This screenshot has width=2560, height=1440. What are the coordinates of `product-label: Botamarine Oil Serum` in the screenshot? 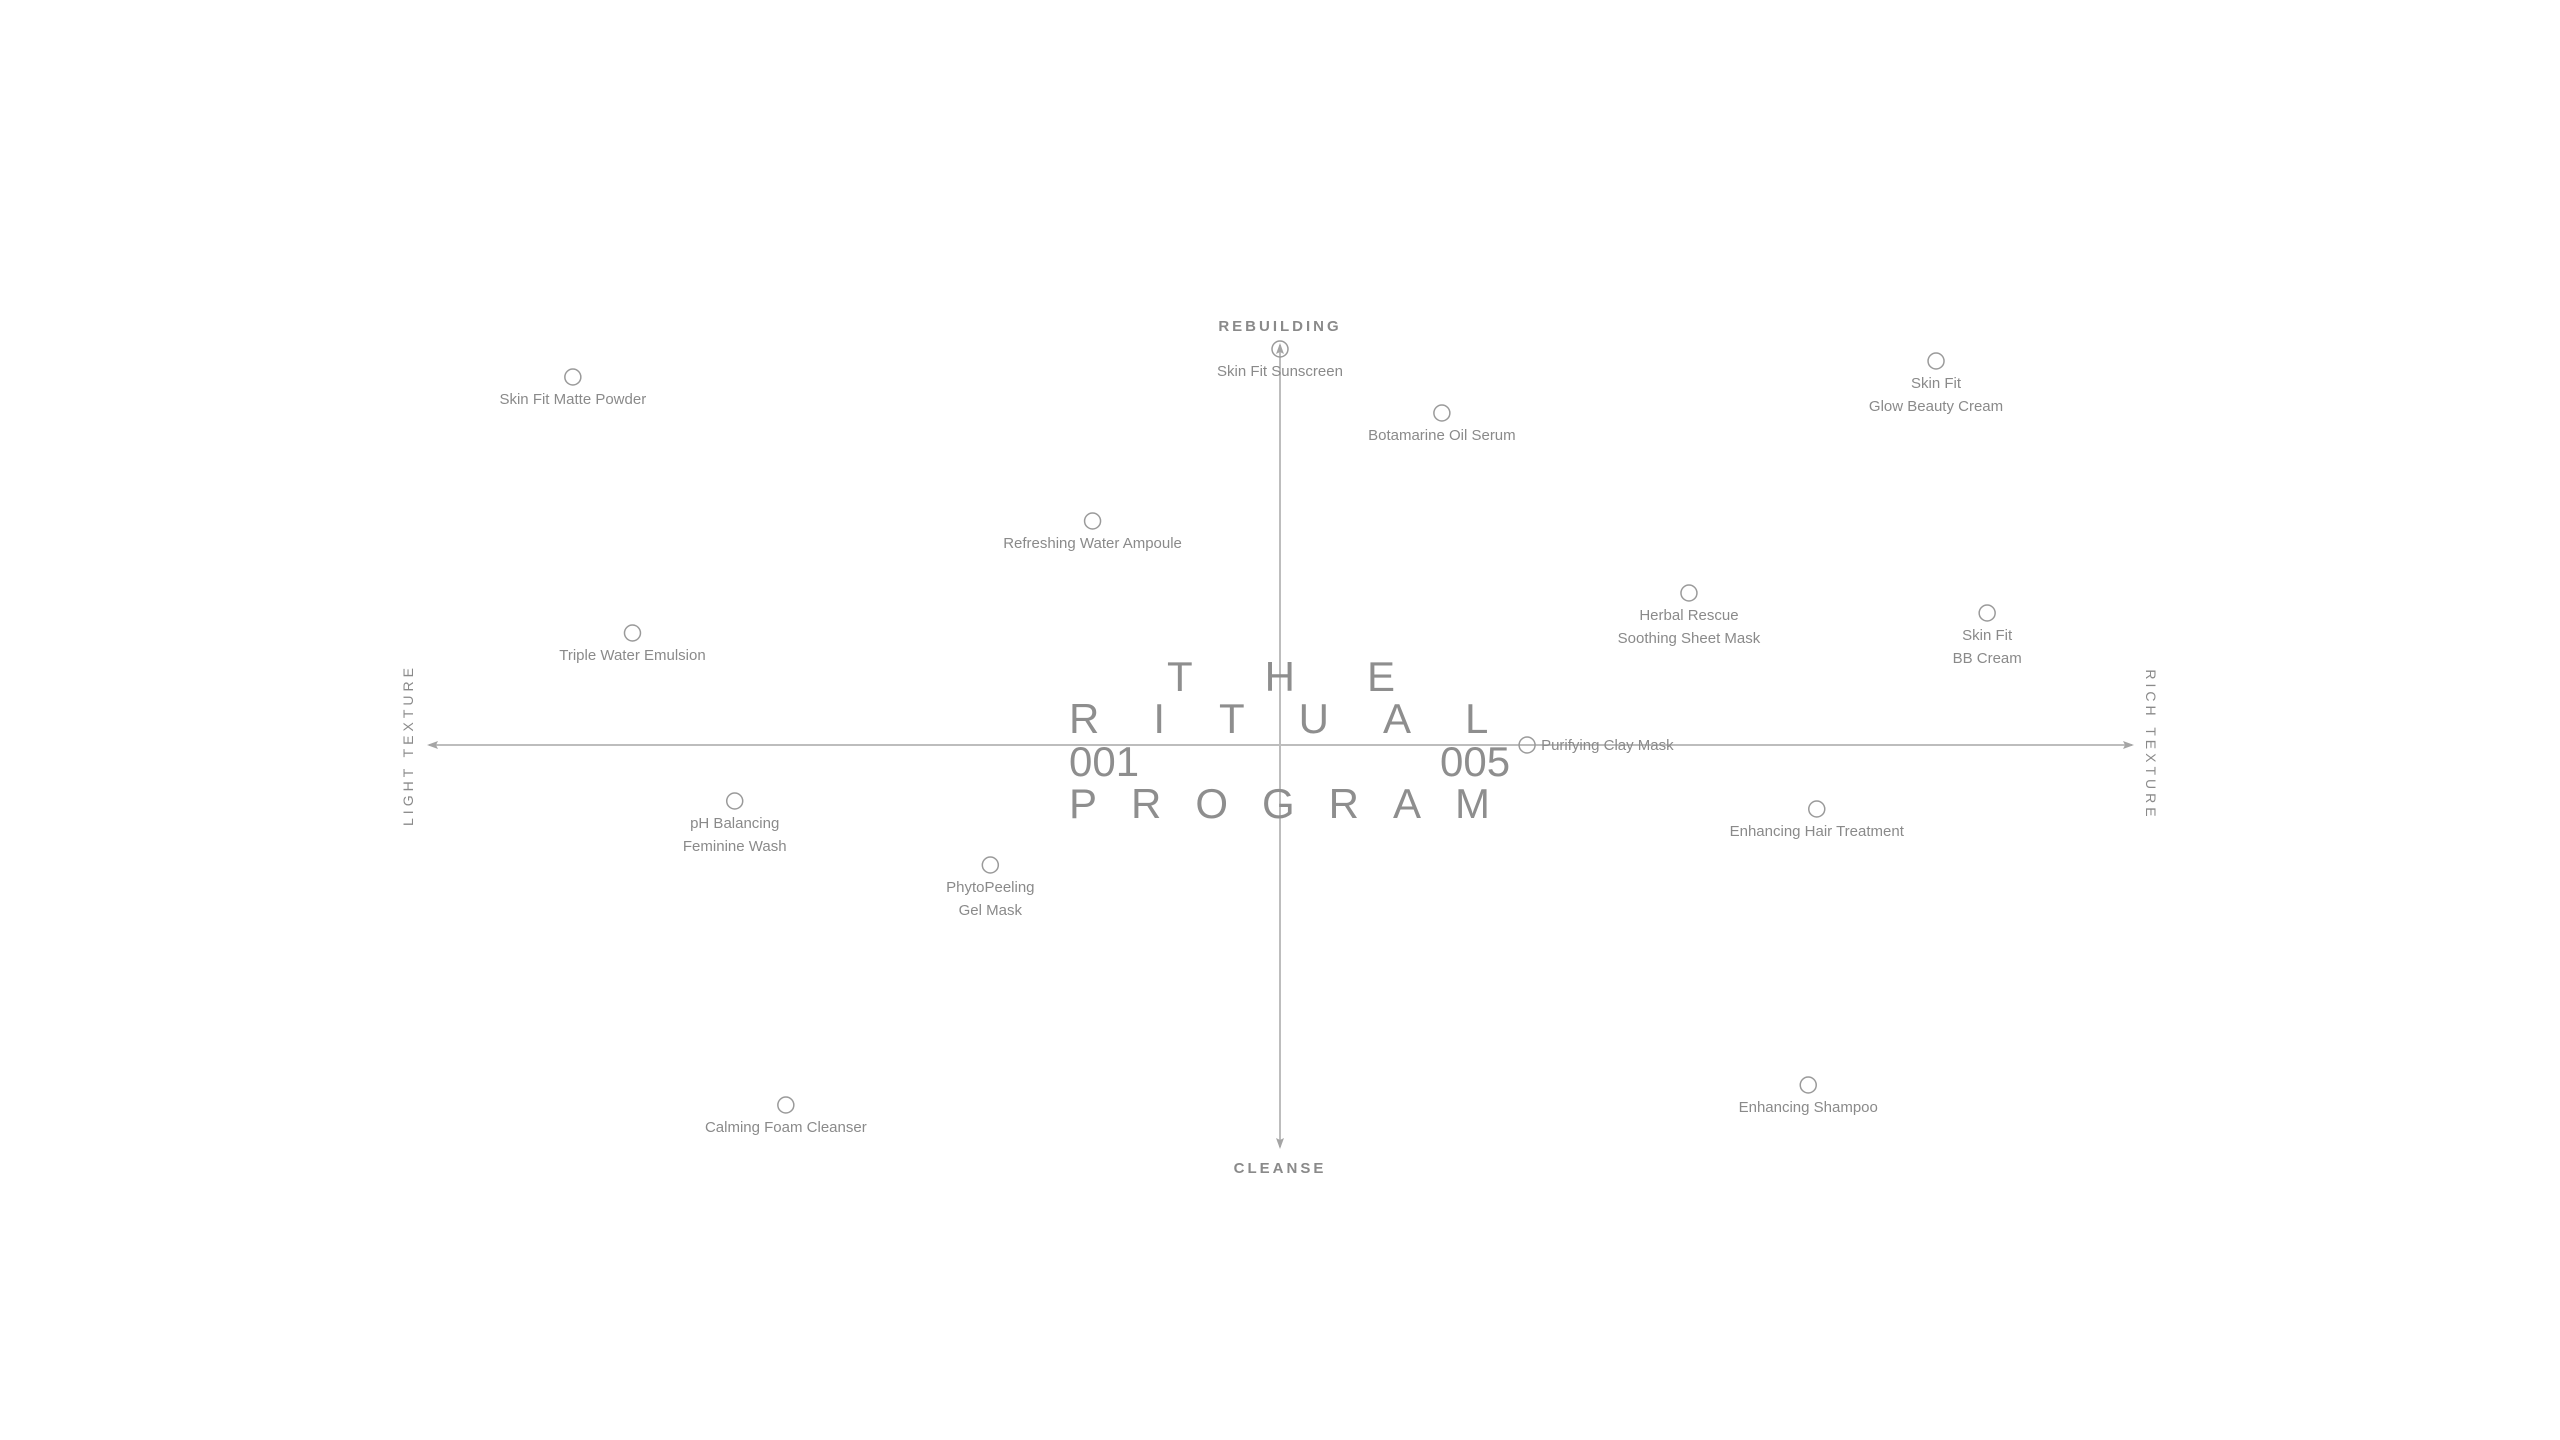 It's located at (1442, 435).